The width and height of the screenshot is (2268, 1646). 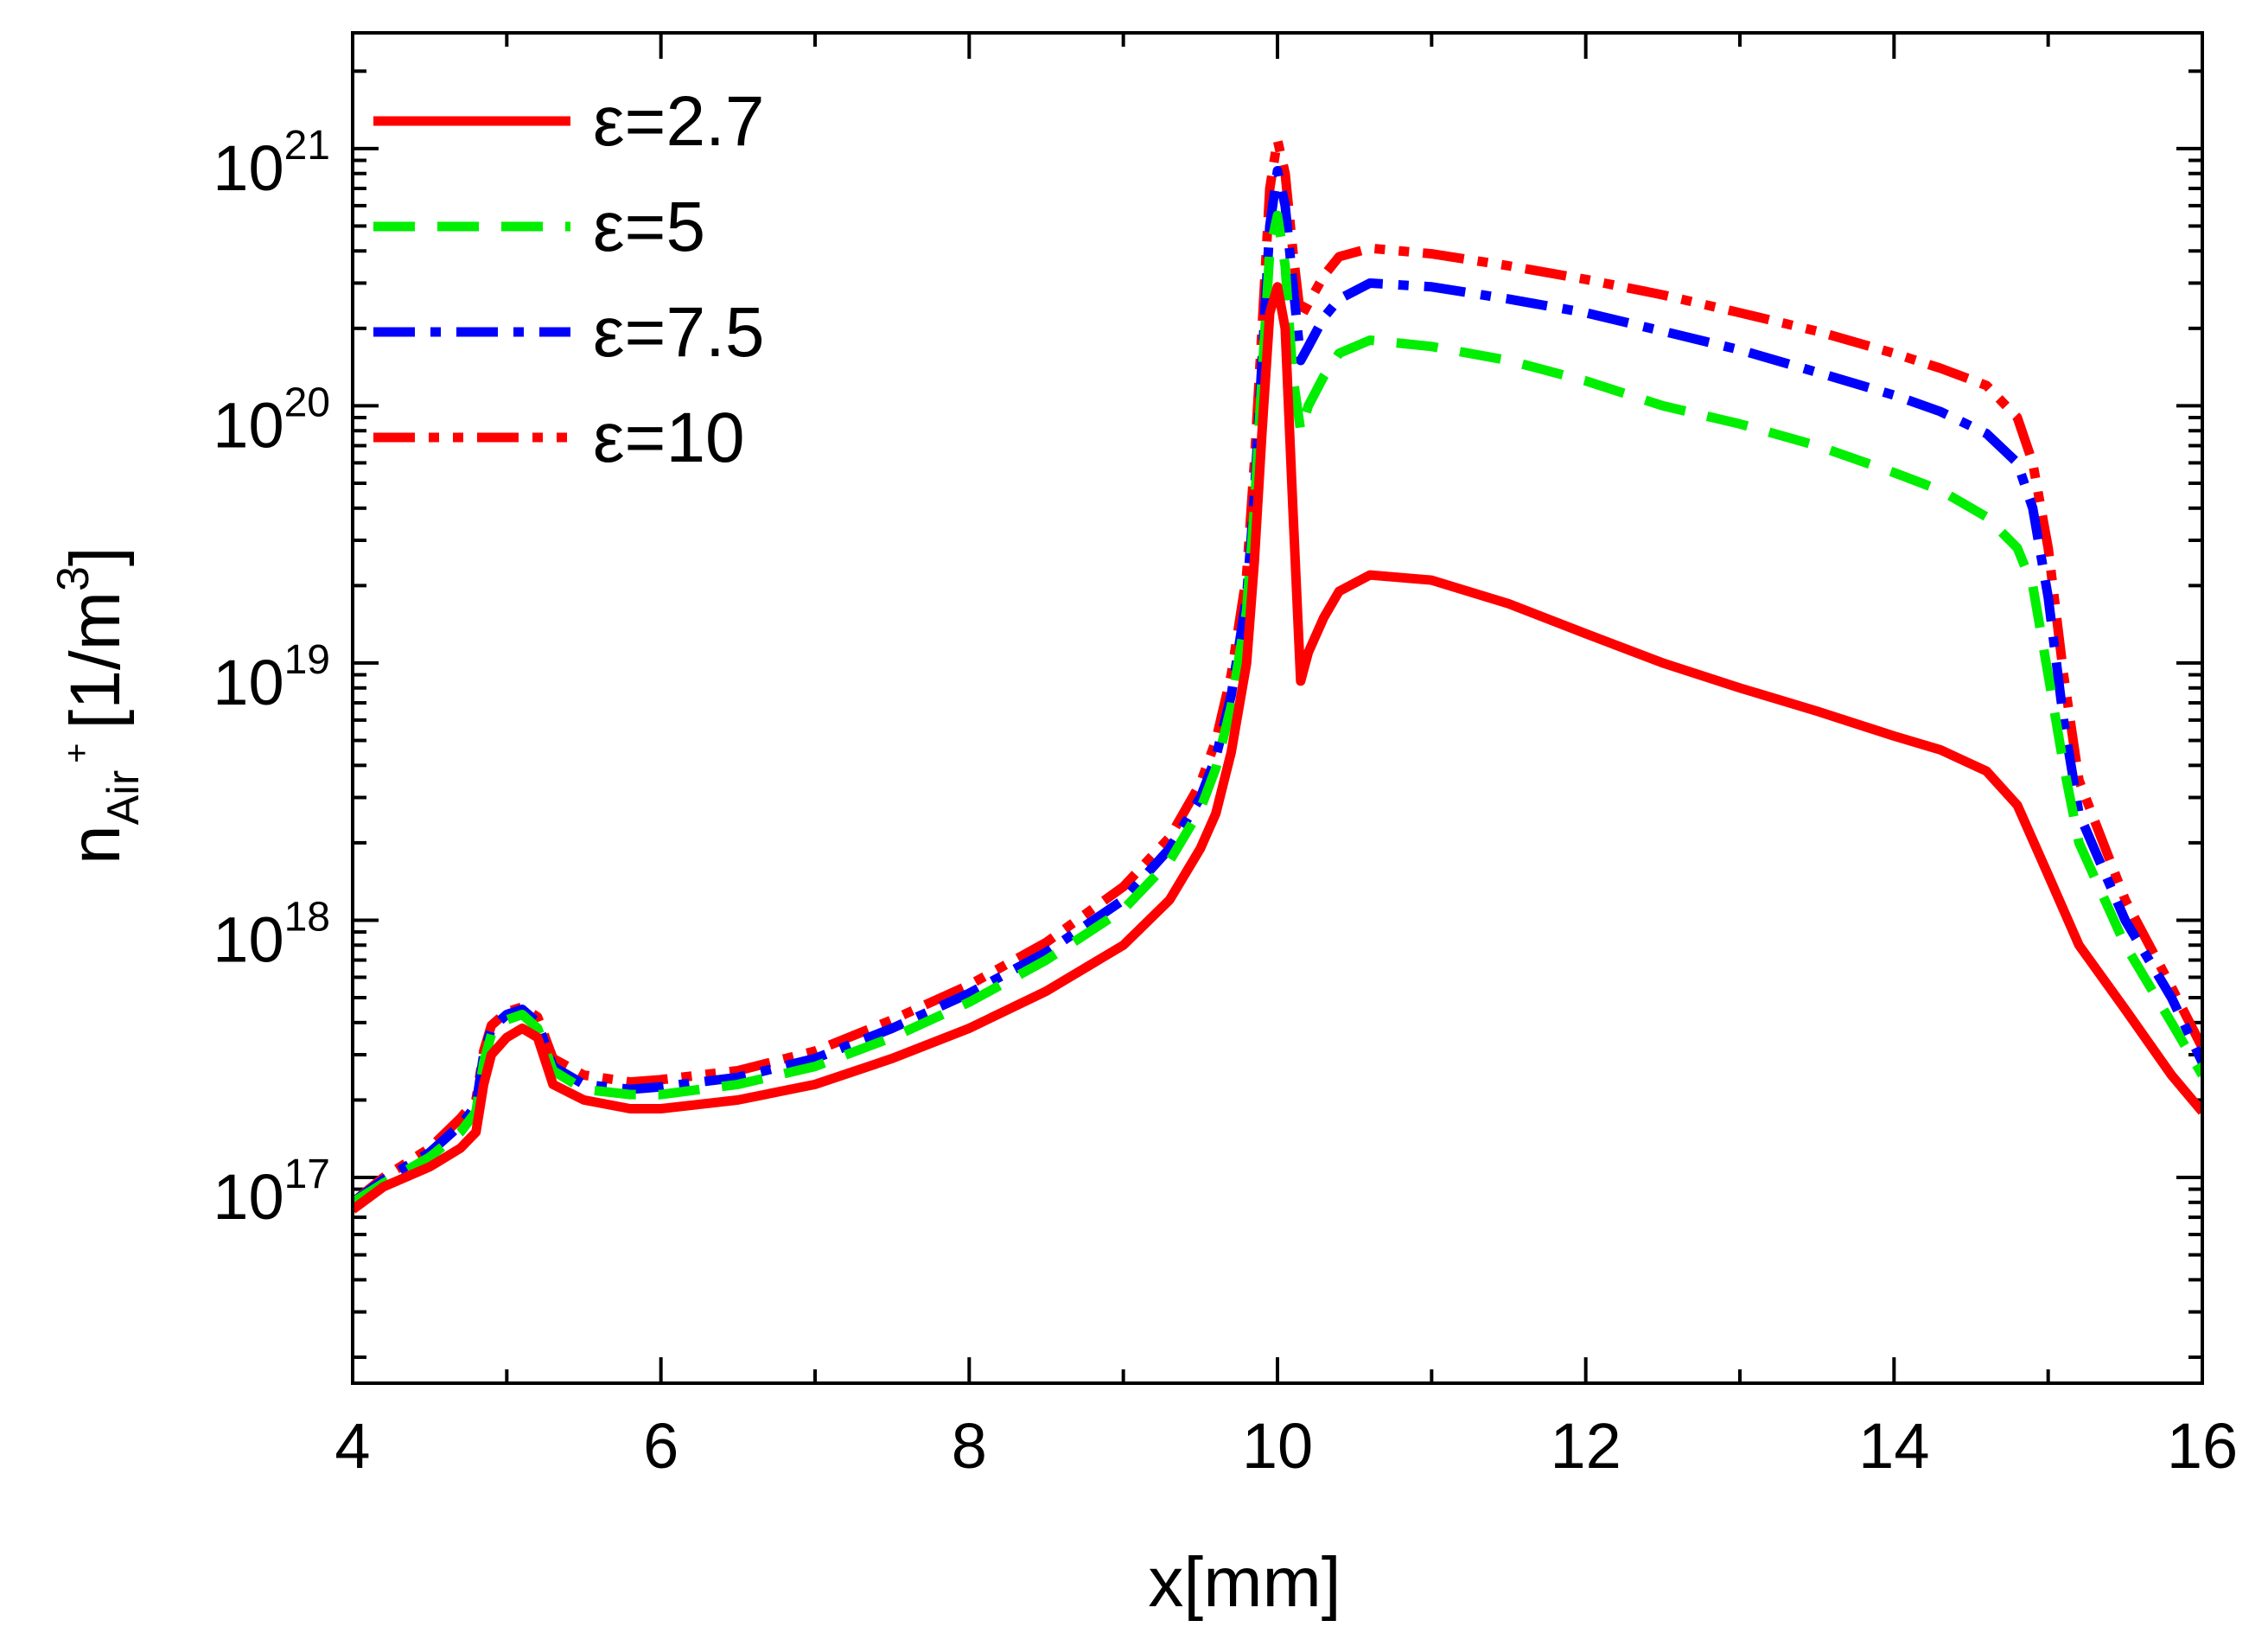 What do you see at coordinates (669, 438) in the screenshot?
I see `legend-label-3: ε=10` at bounding box center [669, 438].